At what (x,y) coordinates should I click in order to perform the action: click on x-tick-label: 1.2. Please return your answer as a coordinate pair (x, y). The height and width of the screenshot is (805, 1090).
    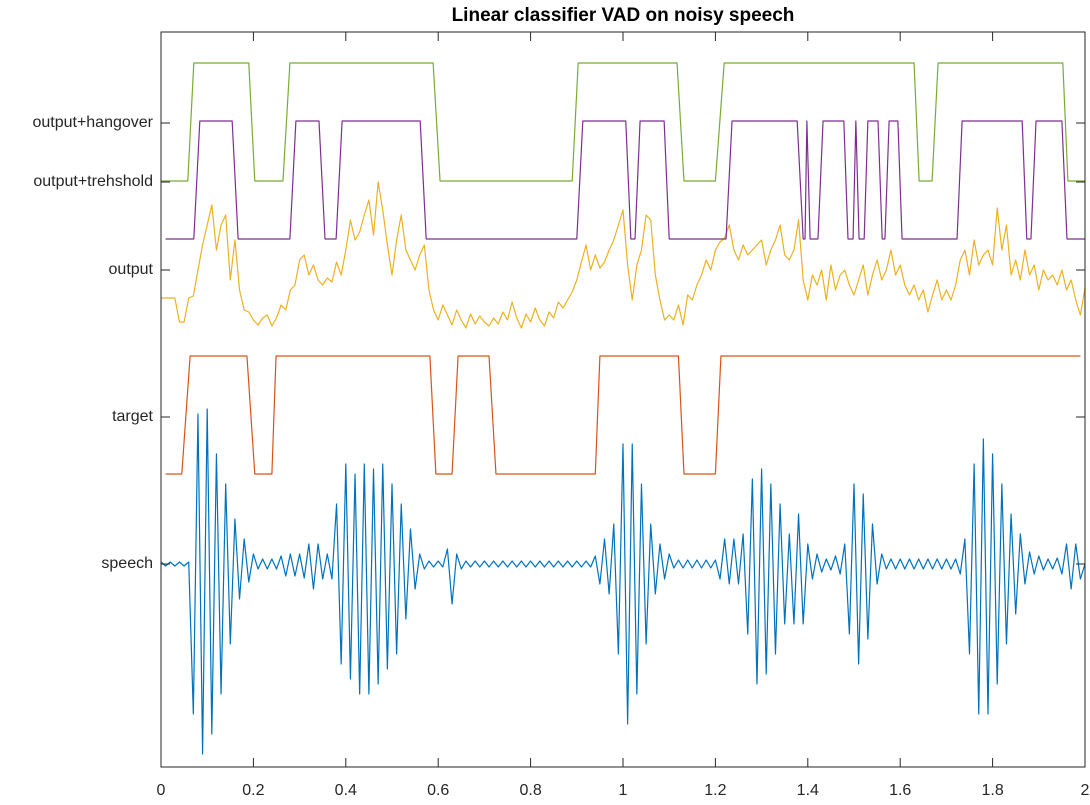
    Looking at the image, I should click on (715, 790).